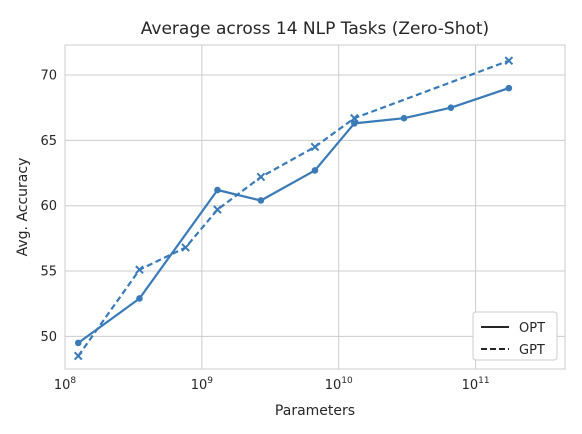 Image resolution: width=582 pixels, height=434 pixels. What do you see at coordinates (73, 381) in the screenshot?
I see `x-tick-exponent: 8` at bounding box center [73, 381].